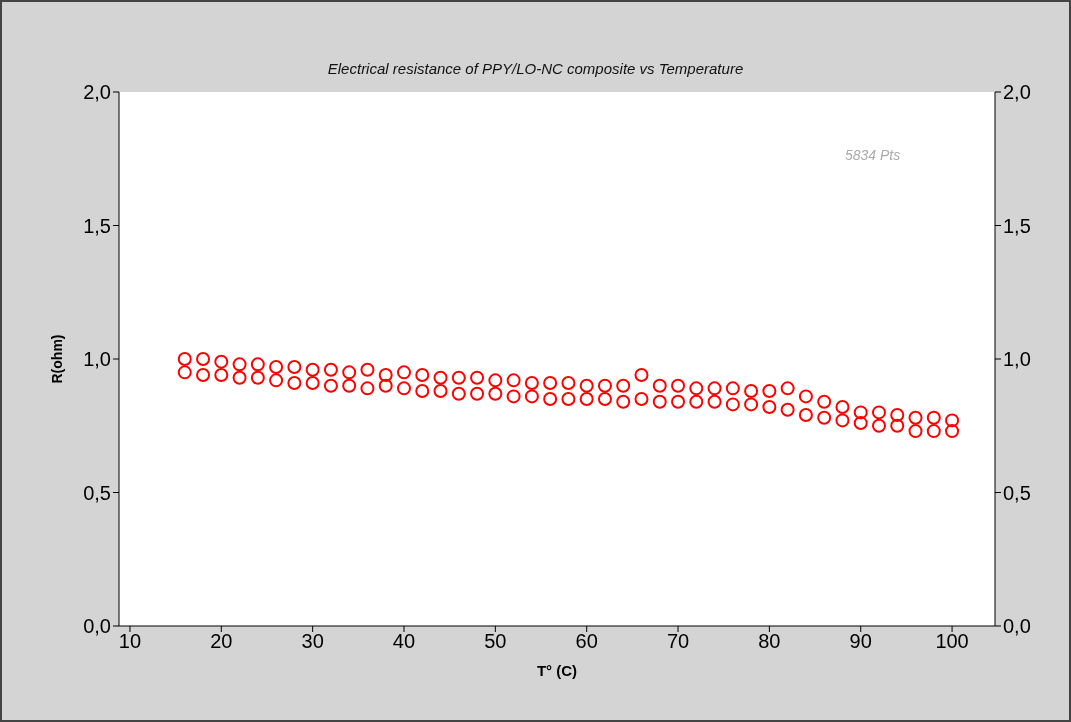 The image size is (1071, 722). Describe the element at coordinates (312, 641) in the screenshot. I see `x-tick-label: 30` at that location.